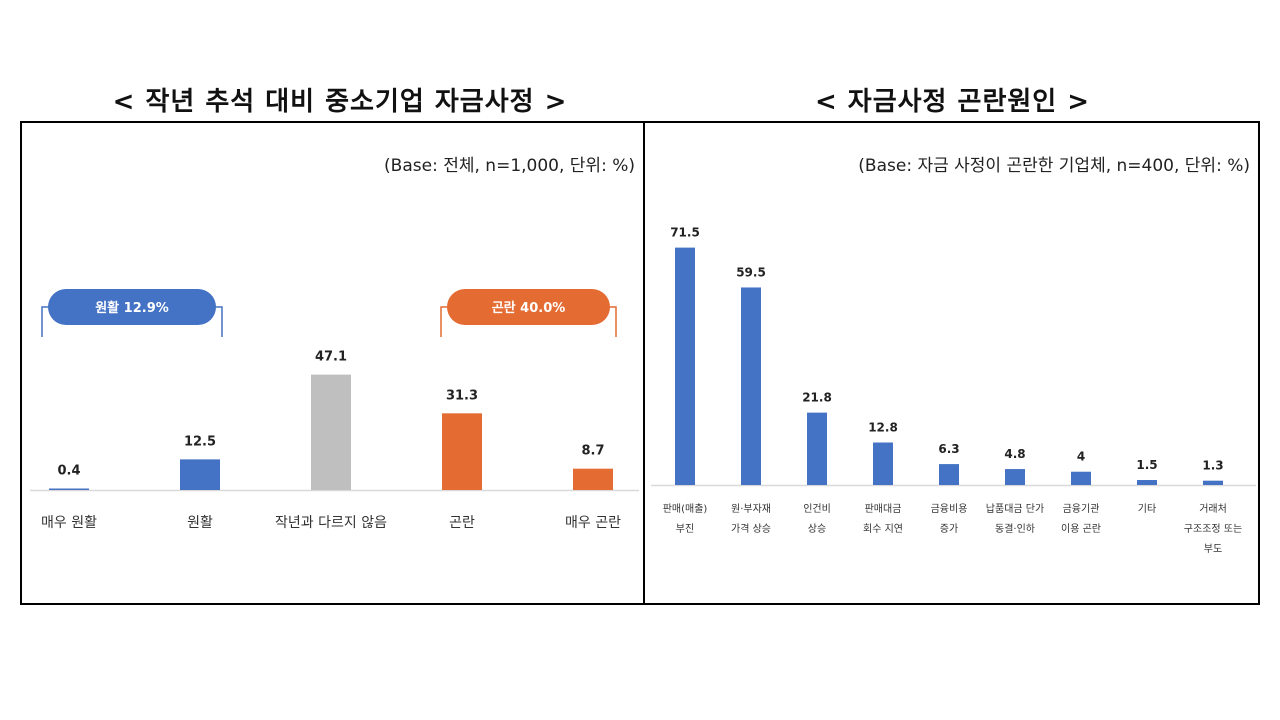 This screenshot has width=1280, height=720. What do you see at coordinates (685, 509) in the screenshot?
I see `right-category-label-1-line-1: 판매(매출)` at bounding box center [685, 509].